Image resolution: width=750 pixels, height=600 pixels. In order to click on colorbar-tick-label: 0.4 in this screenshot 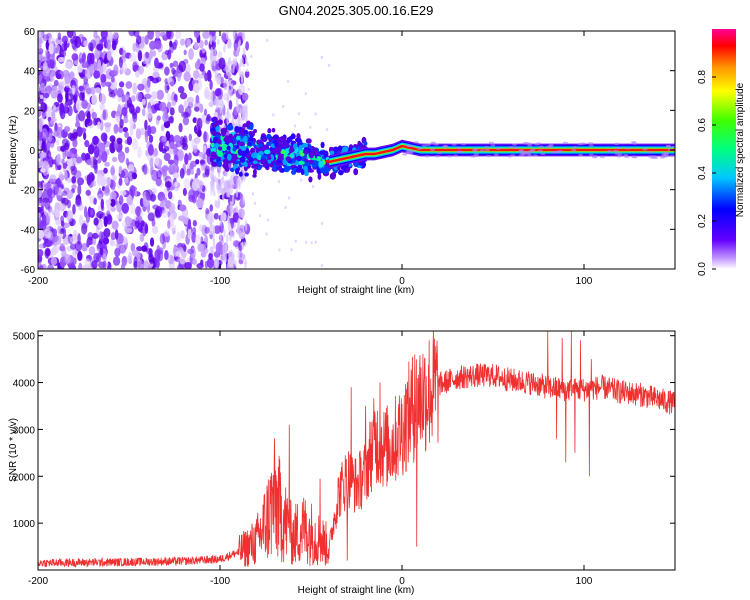, I will do `click(702, 173)`.